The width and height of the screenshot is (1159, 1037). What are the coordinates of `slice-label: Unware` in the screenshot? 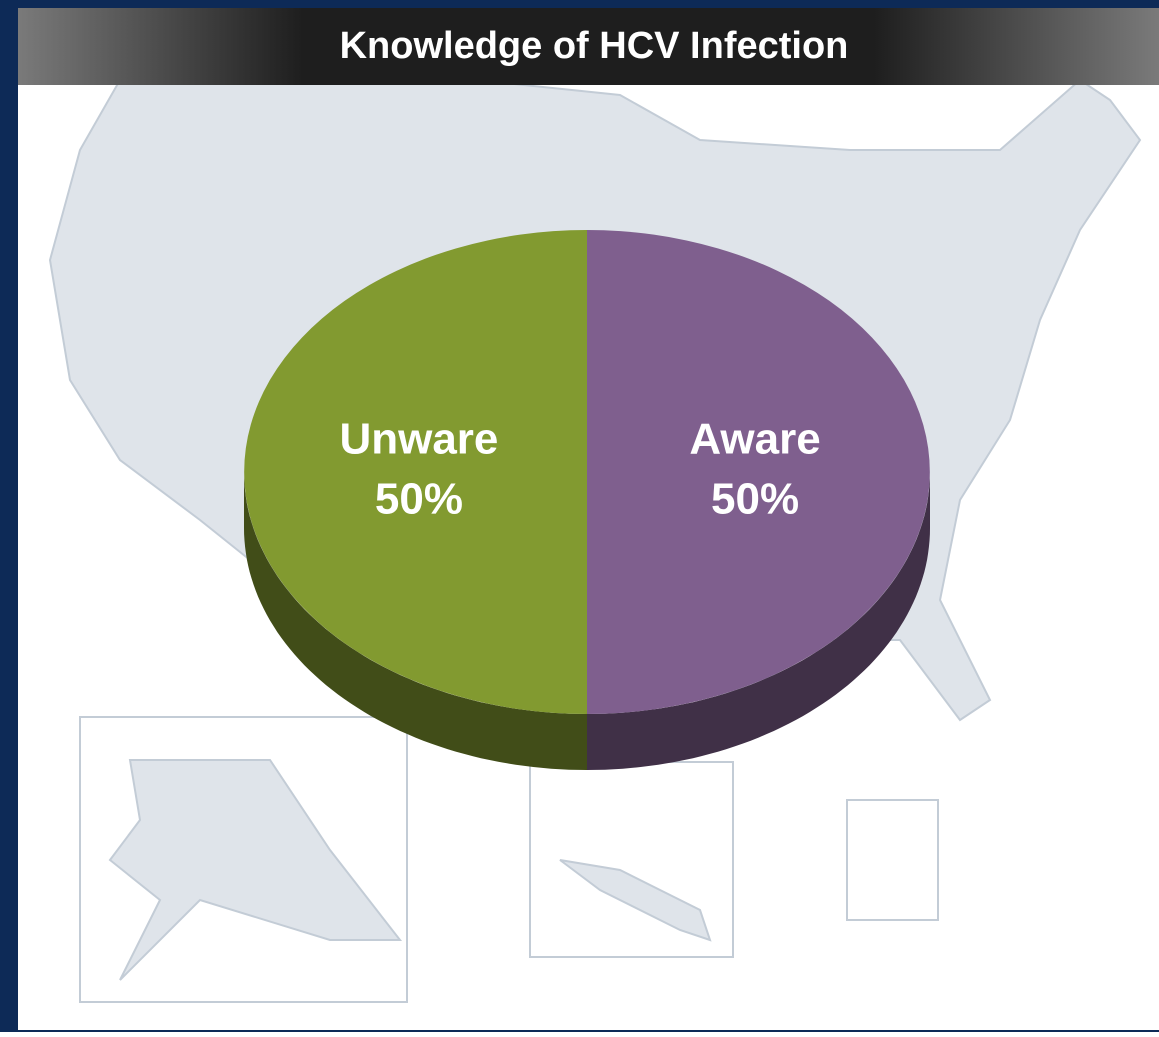 It's located at (418, 439).